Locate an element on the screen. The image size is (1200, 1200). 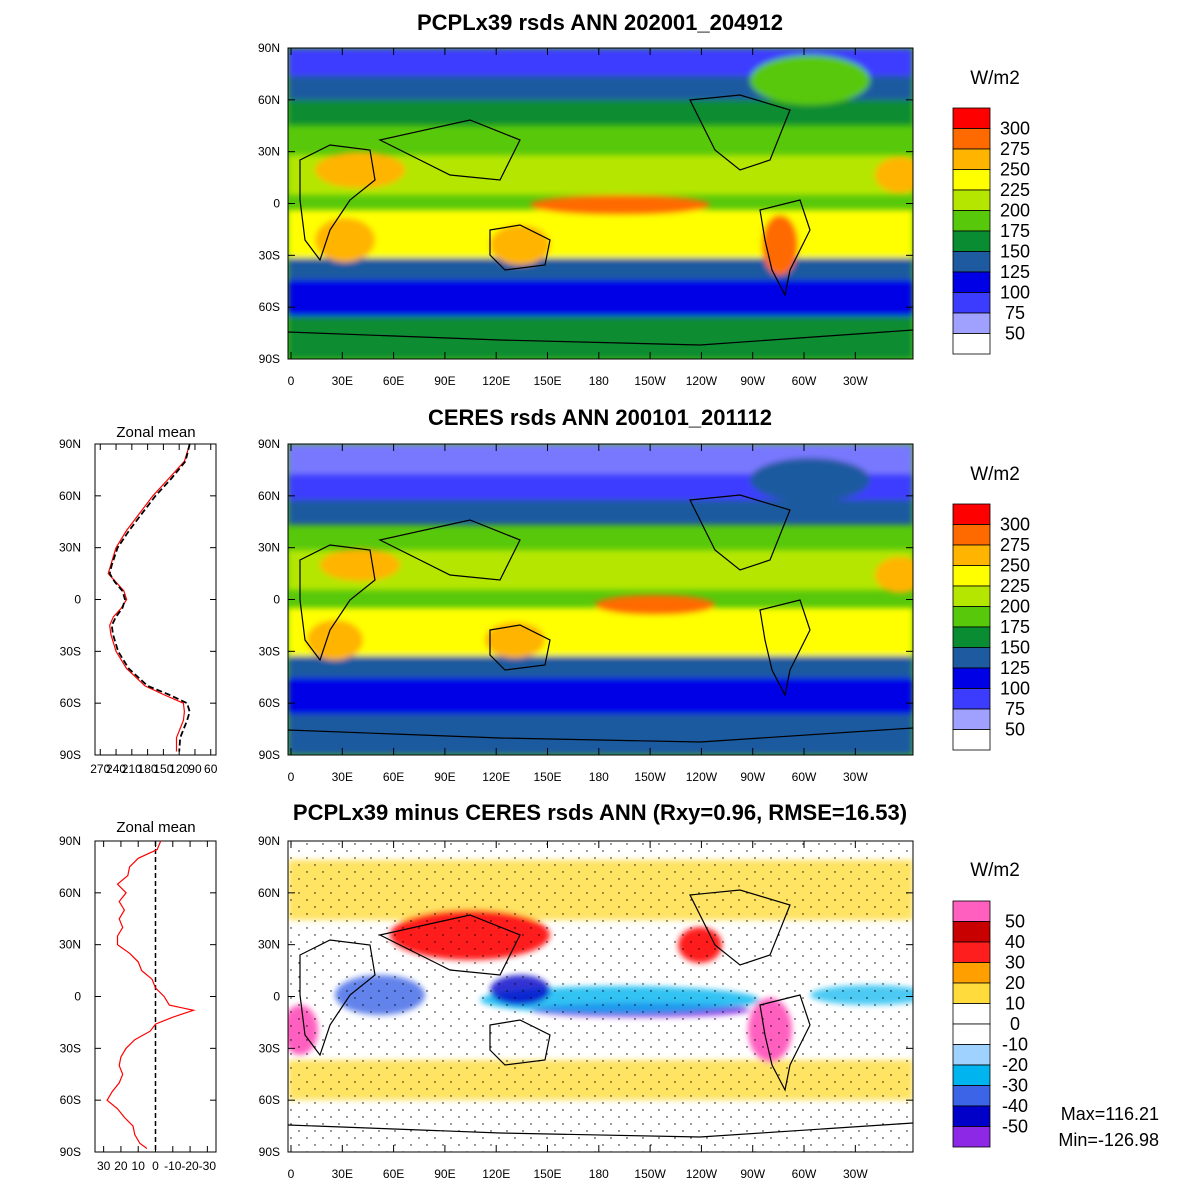
colorbar-label: 150 is located at coordinates (1015, 648).